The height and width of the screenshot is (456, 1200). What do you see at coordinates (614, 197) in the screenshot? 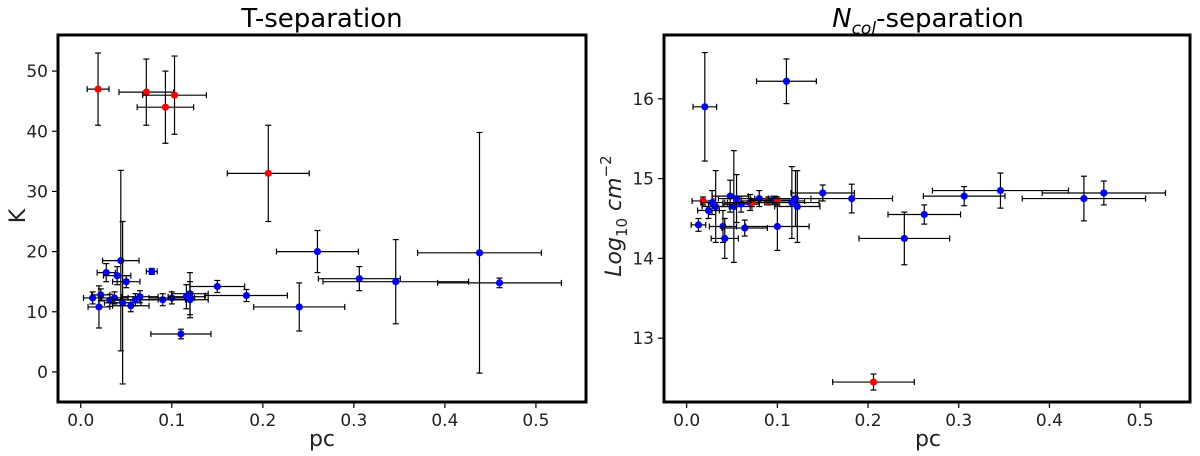
I see `ylabel-rest: cm` at bounding box center [614, 197].